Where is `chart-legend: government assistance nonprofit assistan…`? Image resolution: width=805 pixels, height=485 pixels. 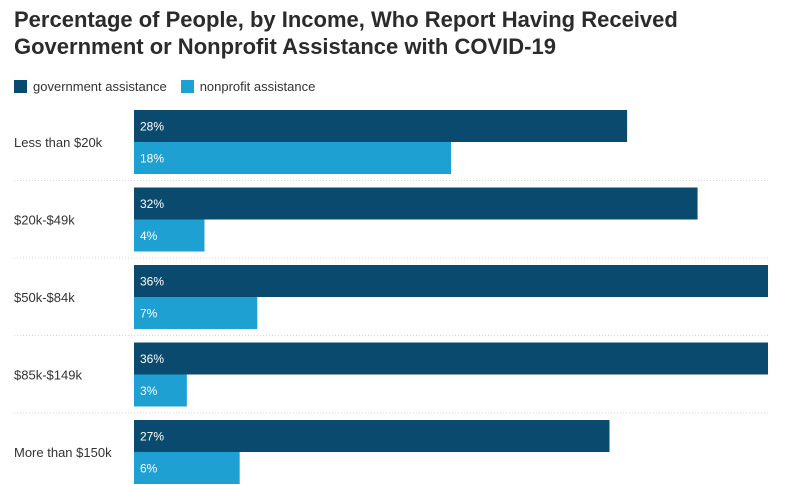
chart-legend: government assistance nonprofit assistan… is located at coordinates (171, 86).